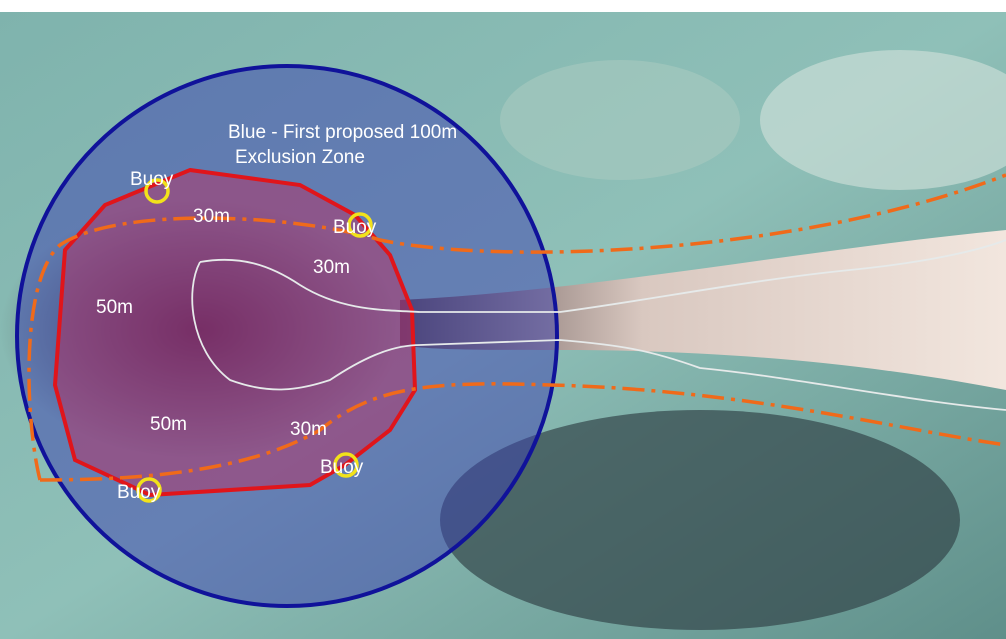 Image resolution: width=1006 pixels, height=639 pixels. Describe the element at coordinates (342, 132) in the screenshot. I see `title-line: Blue - First proposed 100m` at that location.